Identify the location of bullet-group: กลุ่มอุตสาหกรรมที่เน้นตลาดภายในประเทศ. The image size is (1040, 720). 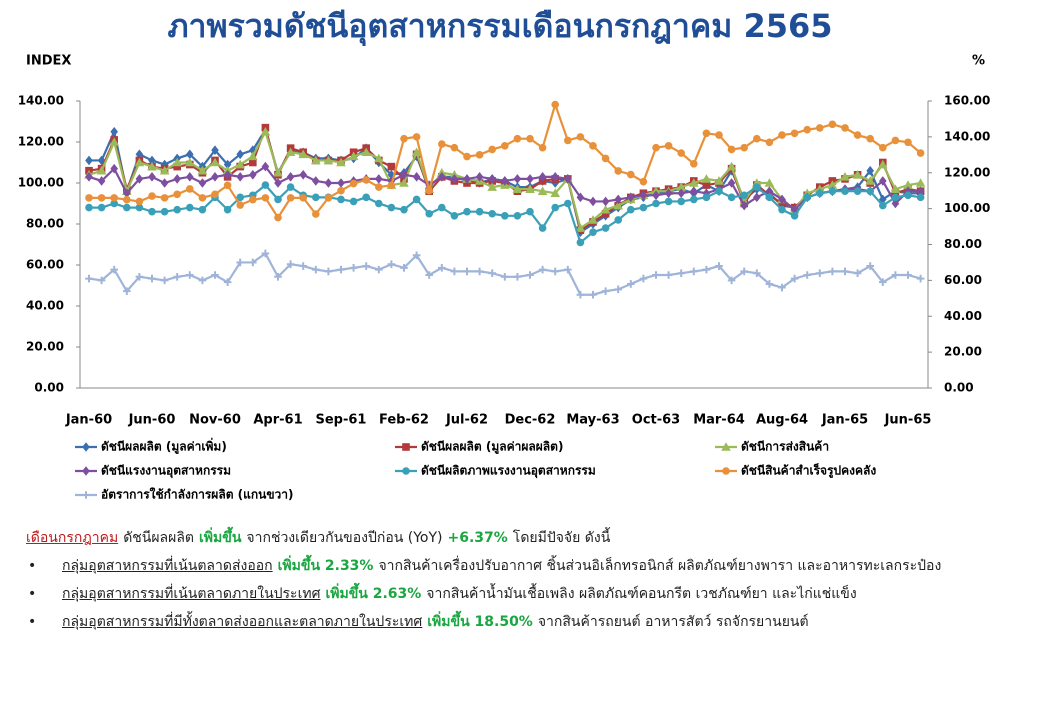
(191, 594).